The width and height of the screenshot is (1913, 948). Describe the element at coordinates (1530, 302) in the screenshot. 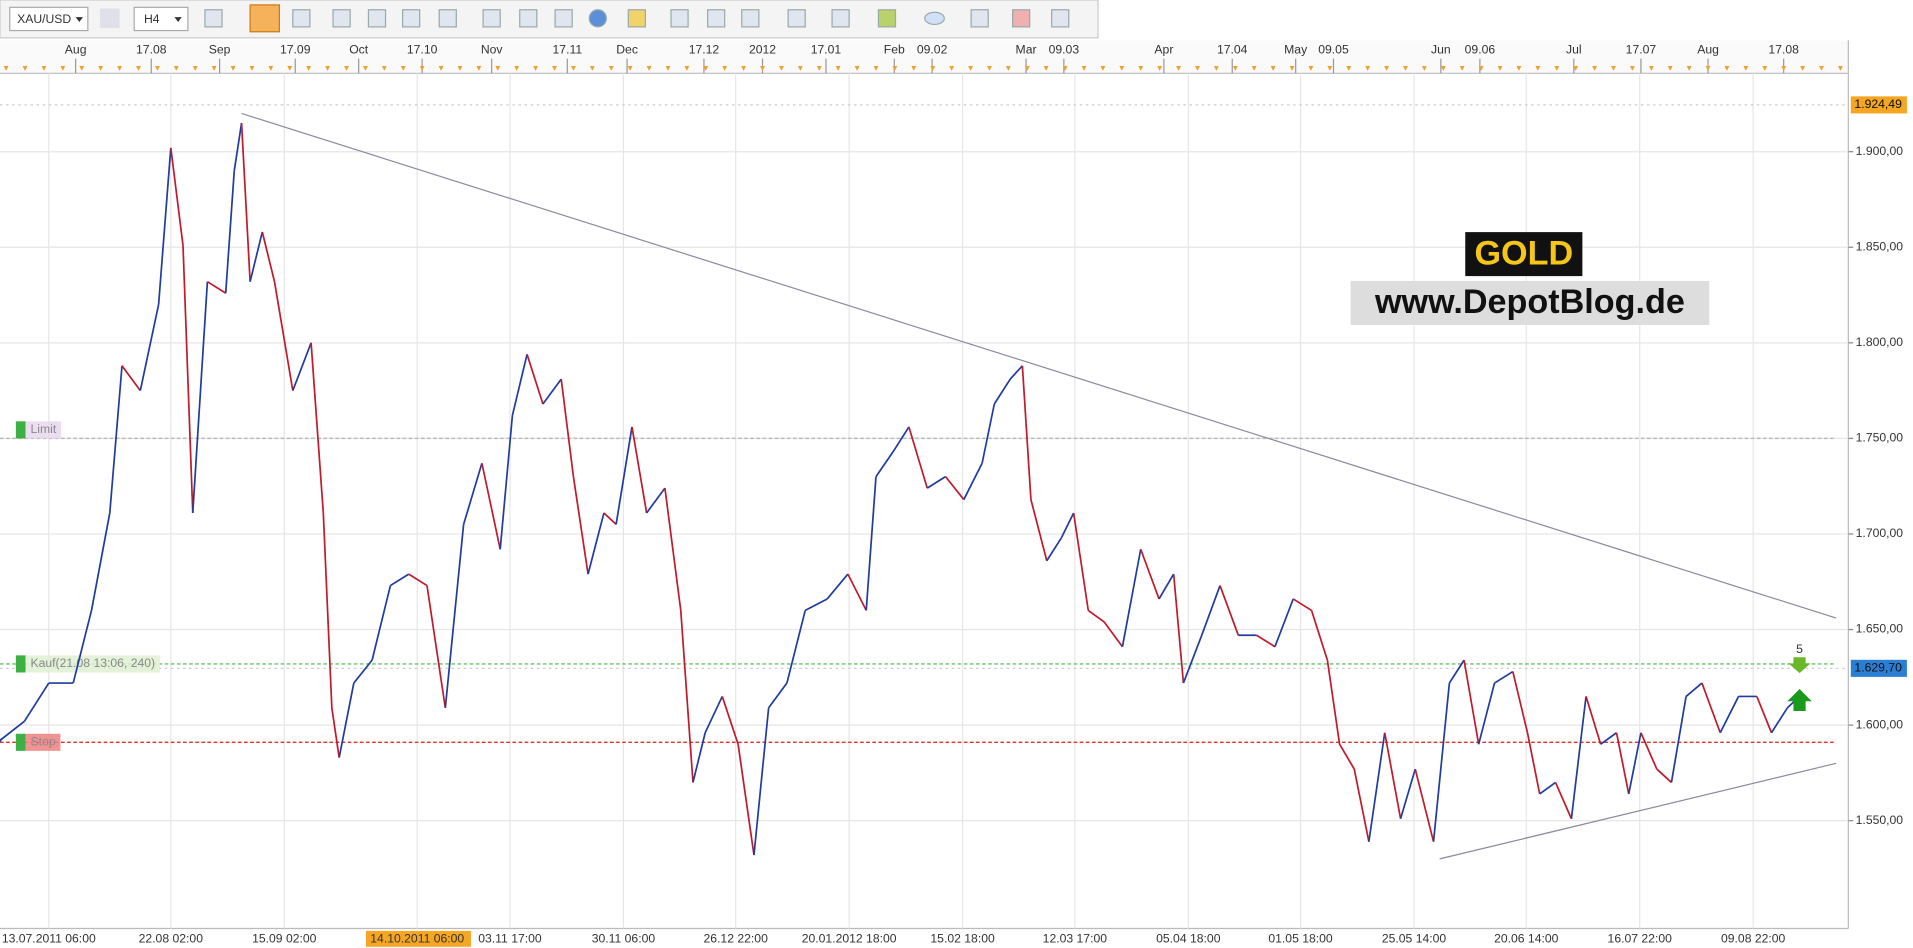

I see `watermark-box` at that location.